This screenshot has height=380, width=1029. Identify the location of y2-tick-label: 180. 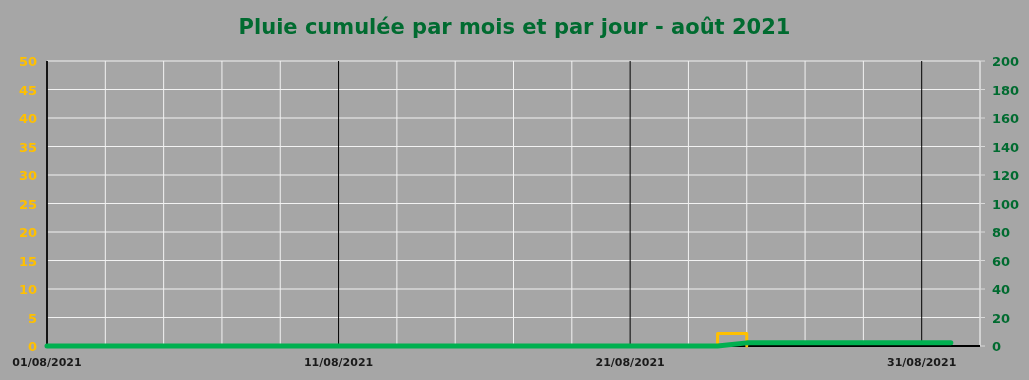
(1006, 90).